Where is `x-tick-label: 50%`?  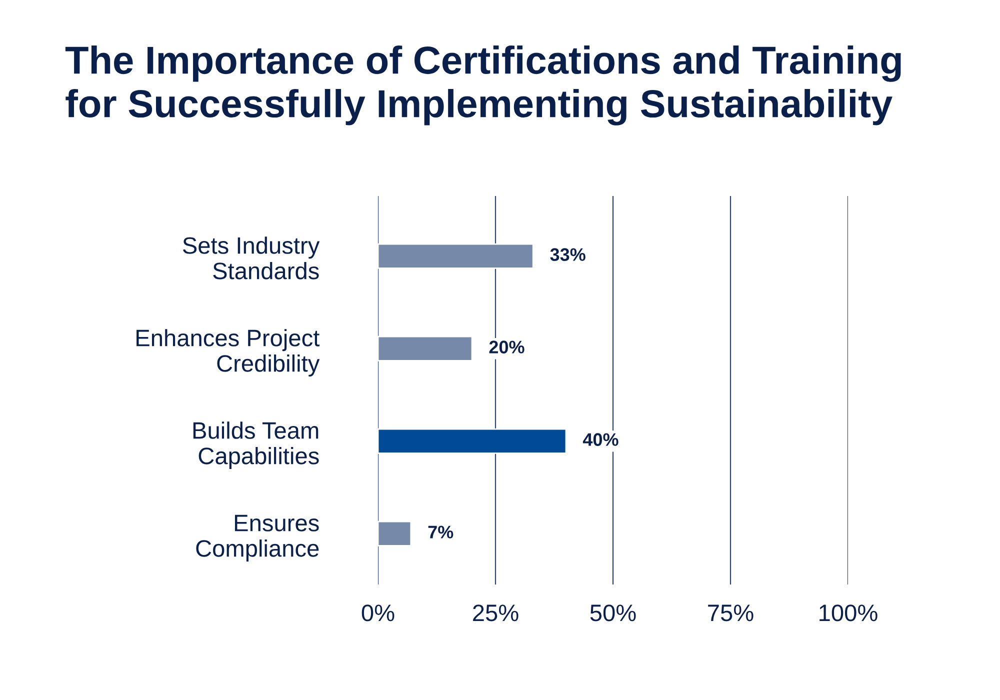 x-tick-label: 50% is located at coordinates (613, 613).